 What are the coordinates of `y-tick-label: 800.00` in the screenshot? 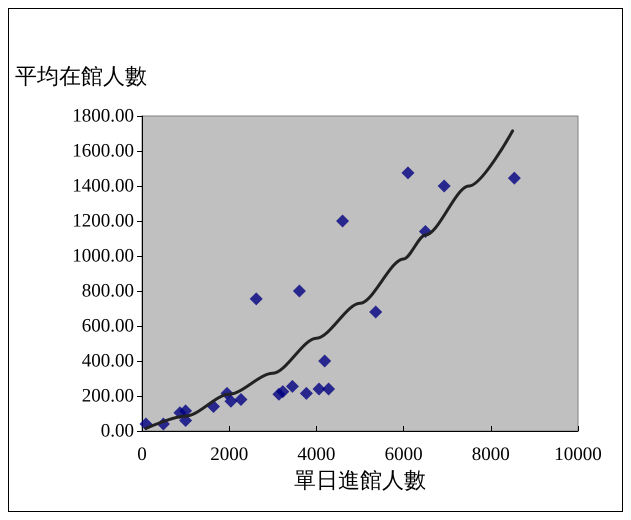 It's located at (108, 291).